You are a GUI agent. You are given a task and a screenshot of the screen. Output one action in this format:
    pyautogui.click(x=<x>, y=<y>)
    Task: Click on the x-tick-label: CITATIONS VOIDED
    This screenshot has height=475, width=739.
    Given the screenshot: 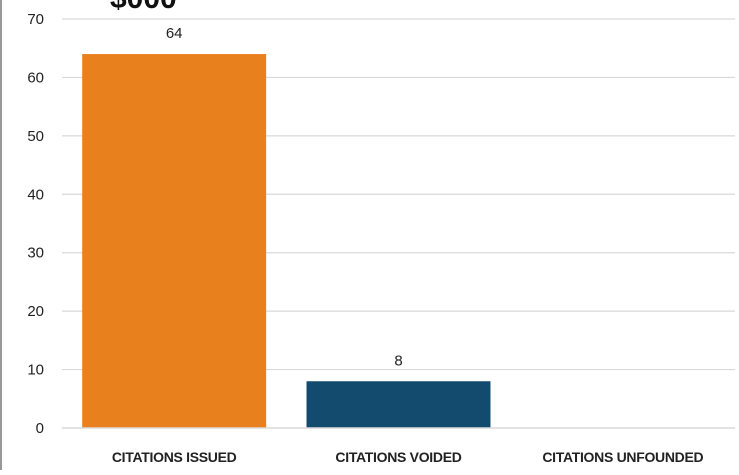 What is the action you would take?
    pyautogui.click(x=398, y=457)
    